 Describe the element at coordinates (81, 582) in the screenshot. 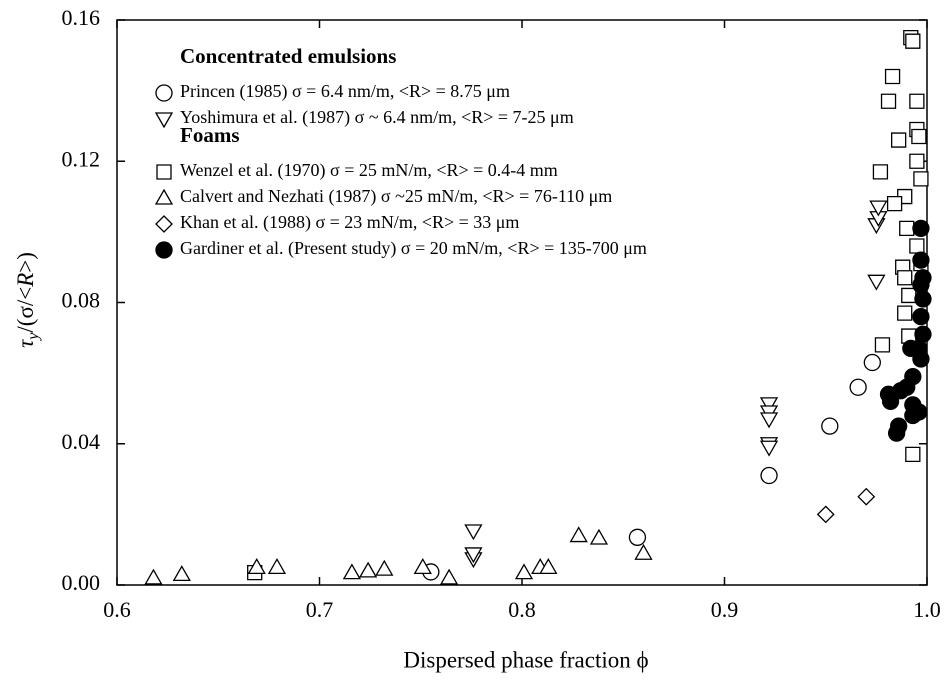

I see `y-tick-label: 0.00` at that location.